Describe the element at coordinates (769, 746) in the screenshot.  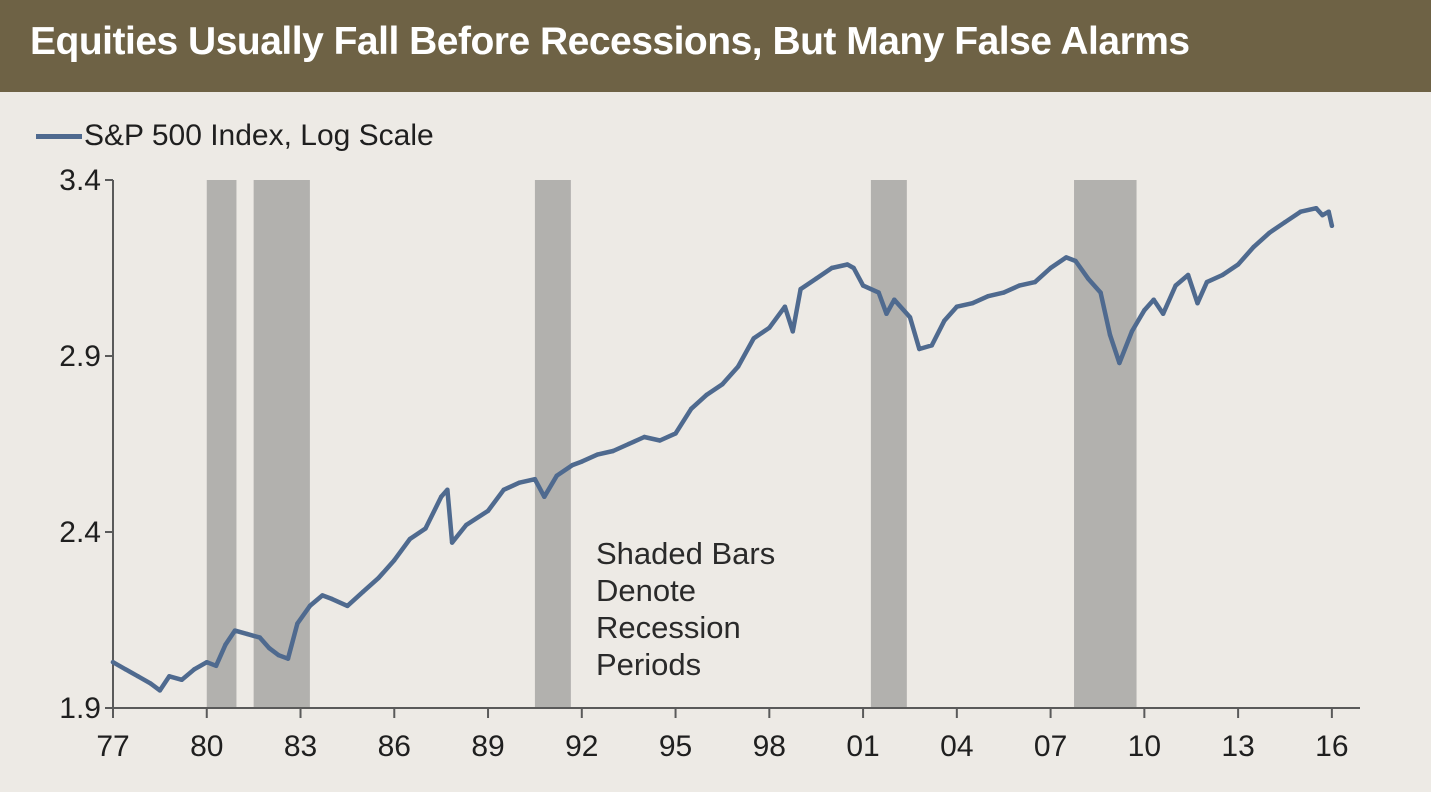
I see `x-tick-label: 98` at that location.